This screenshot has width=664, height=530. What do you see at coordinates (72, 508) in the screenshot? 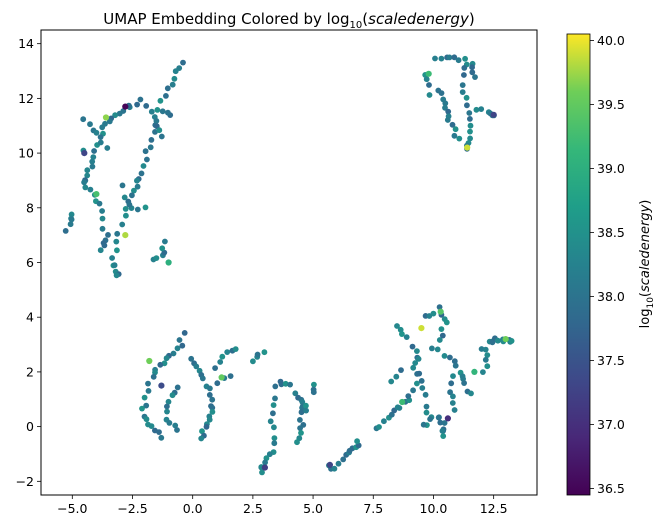
I see `x-tick-label: −5.0` at bounding box center [72, 508].